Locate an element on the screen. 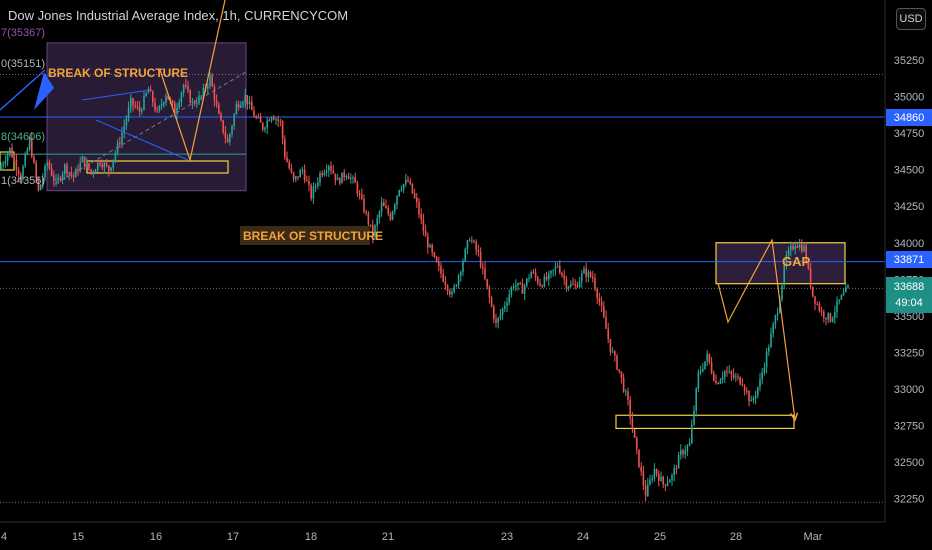  trend-line-left is located at coordinates (23, 90).